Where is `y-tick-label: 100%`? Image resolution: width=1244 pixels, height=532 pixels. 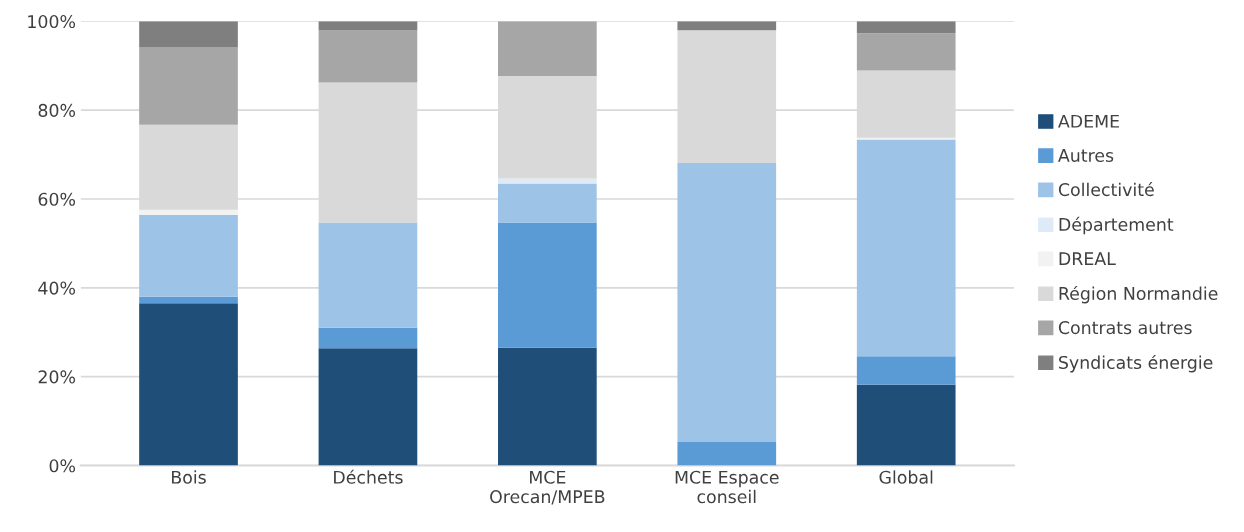 y-tick-label: 100% is located at coordinates (52, 21).